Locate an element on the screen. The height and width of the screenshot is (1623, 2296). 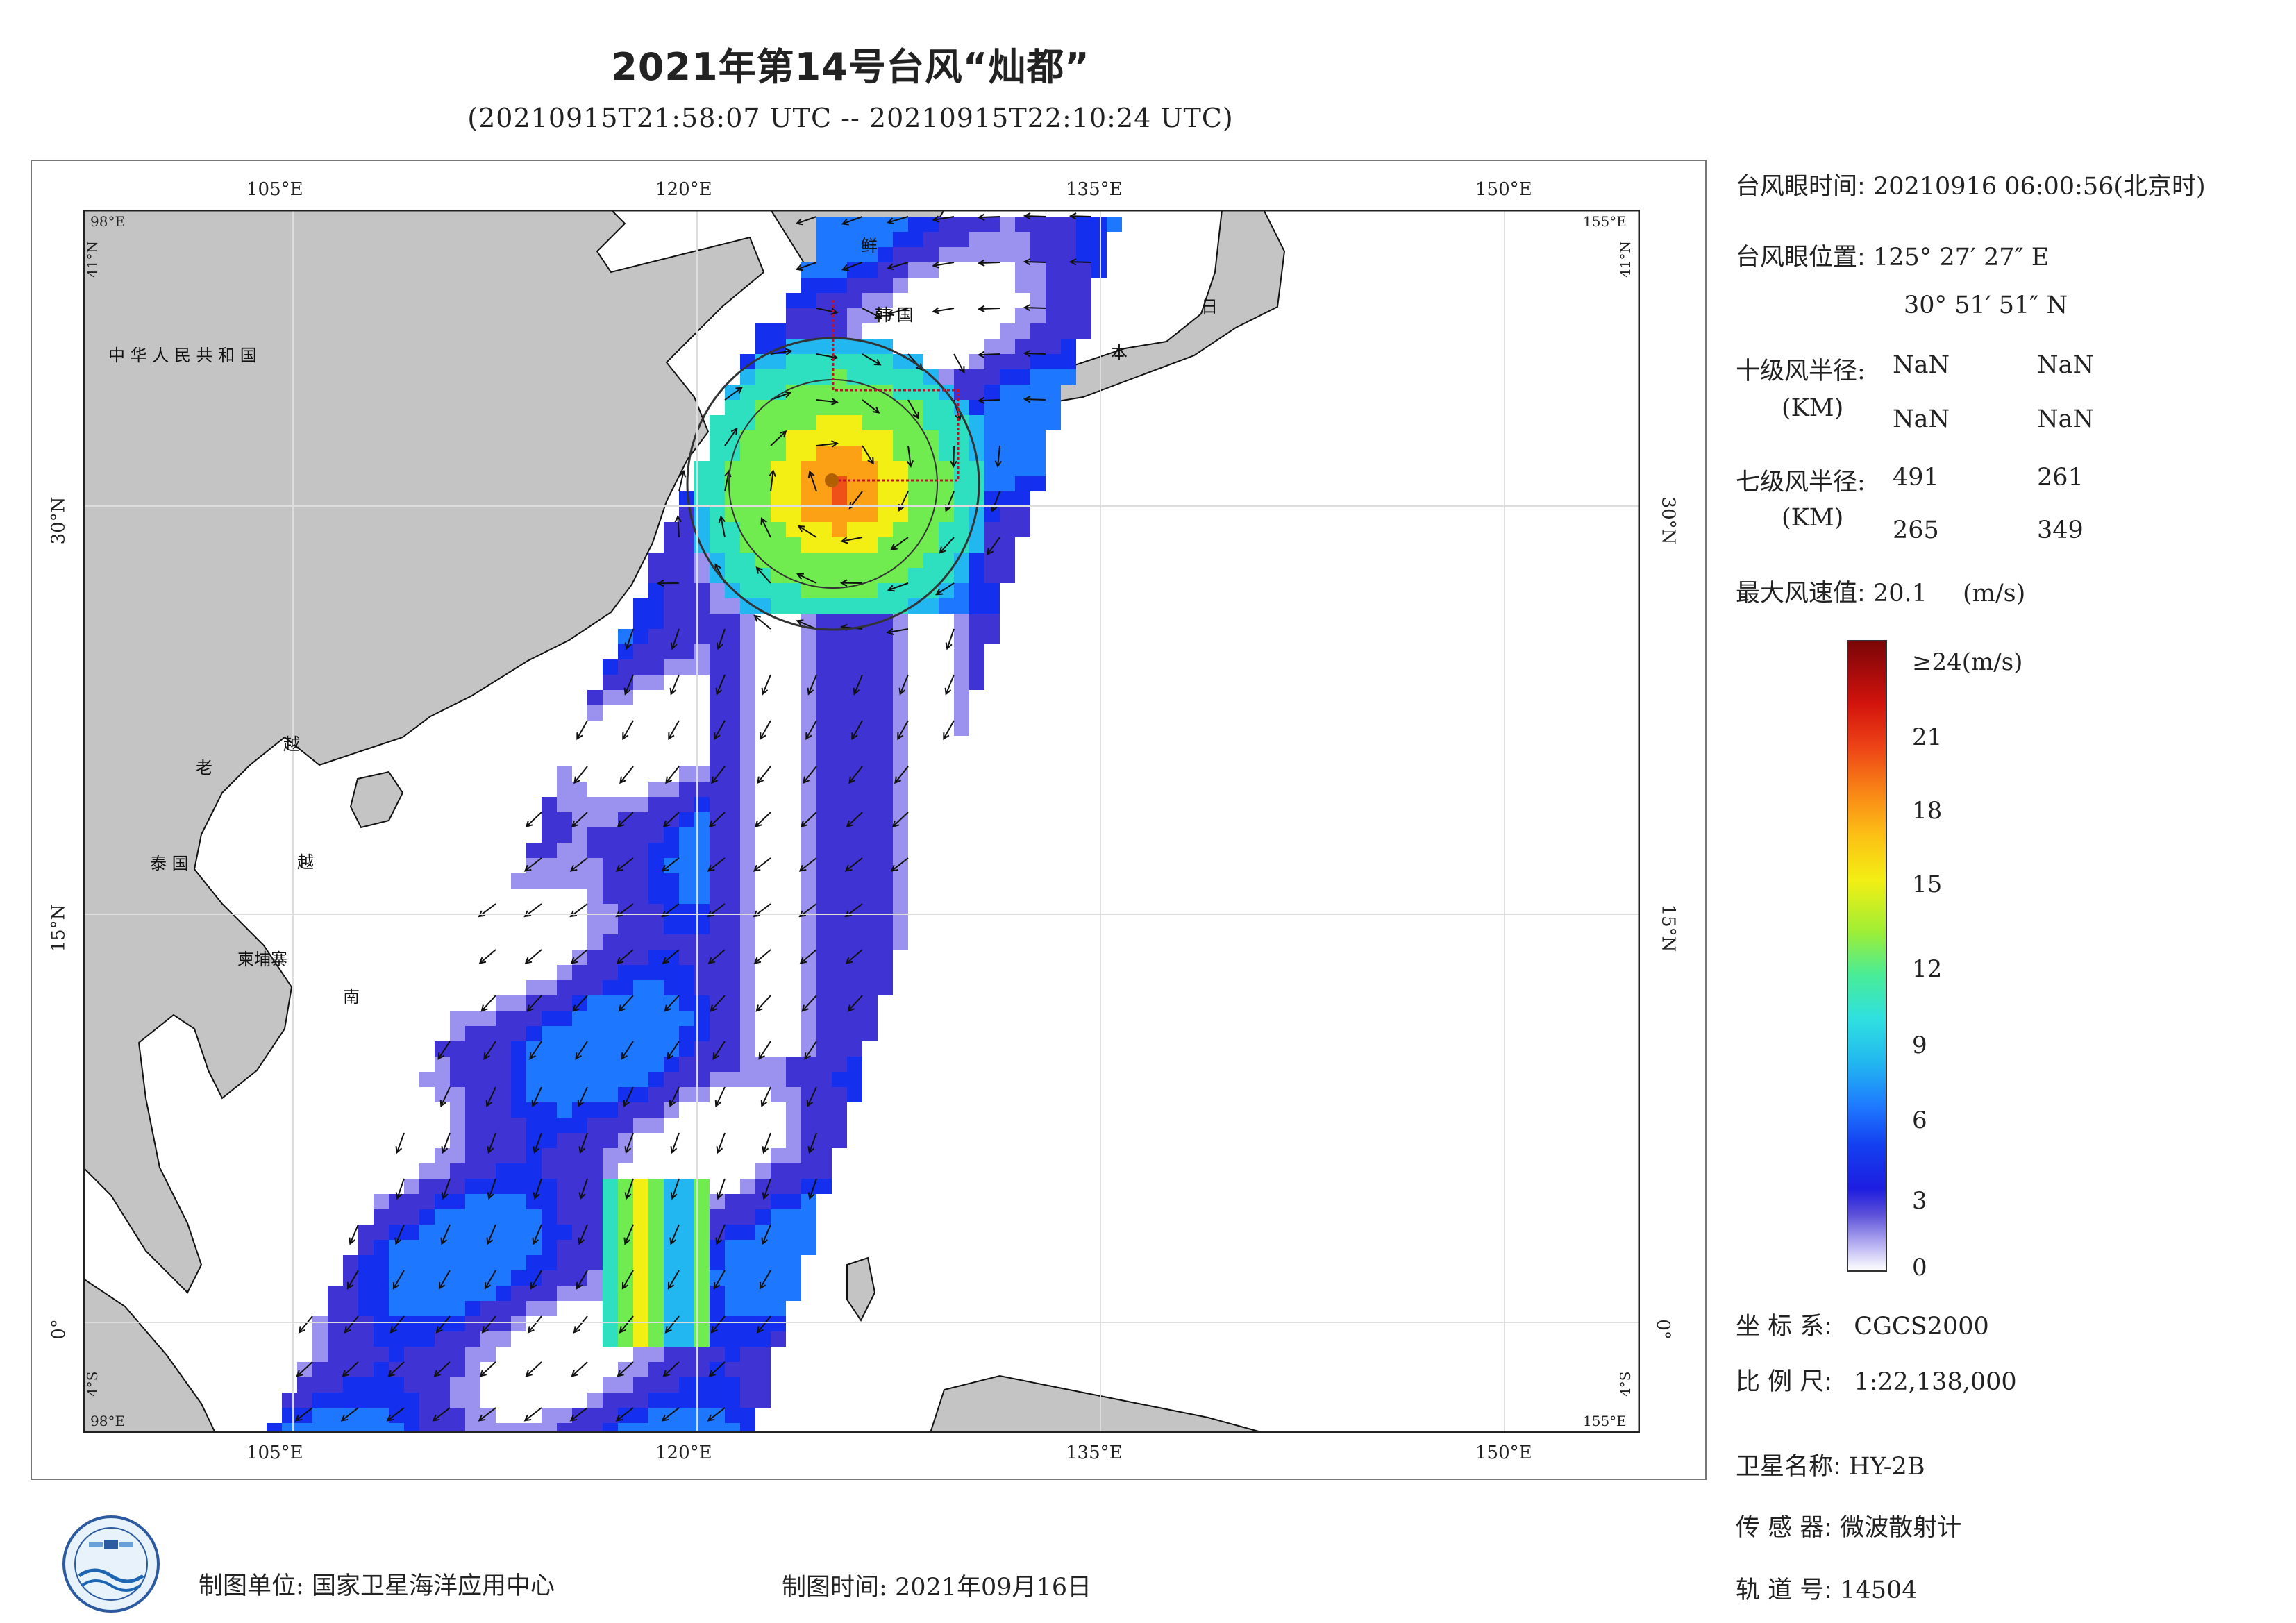
r7-unit: (KM) is located at coordinates (1813, 518).